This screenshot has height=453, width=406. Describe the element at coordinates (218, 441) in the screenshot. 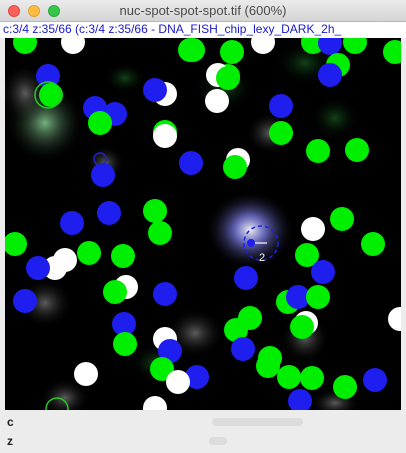

I see `z-slider` at that location.